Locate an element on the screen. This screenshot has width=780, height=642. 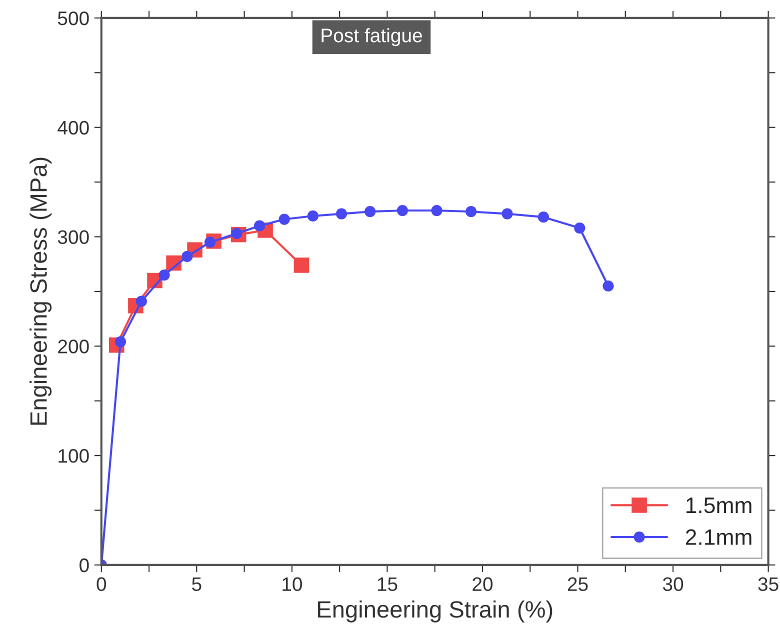
legend-label: 2.1mm is located at coordinates (719, 537).